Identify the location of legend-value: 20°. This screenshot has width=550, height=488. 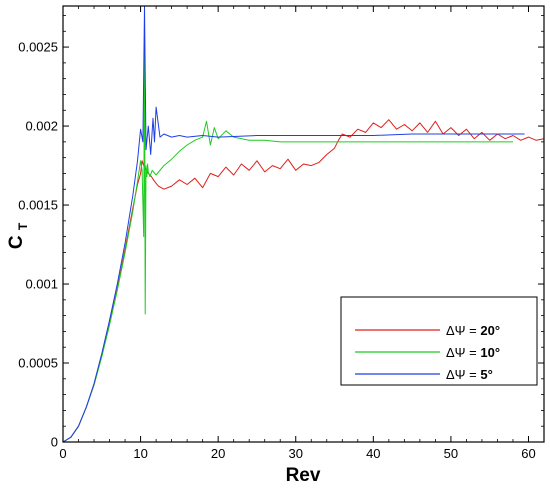
(490, 330).